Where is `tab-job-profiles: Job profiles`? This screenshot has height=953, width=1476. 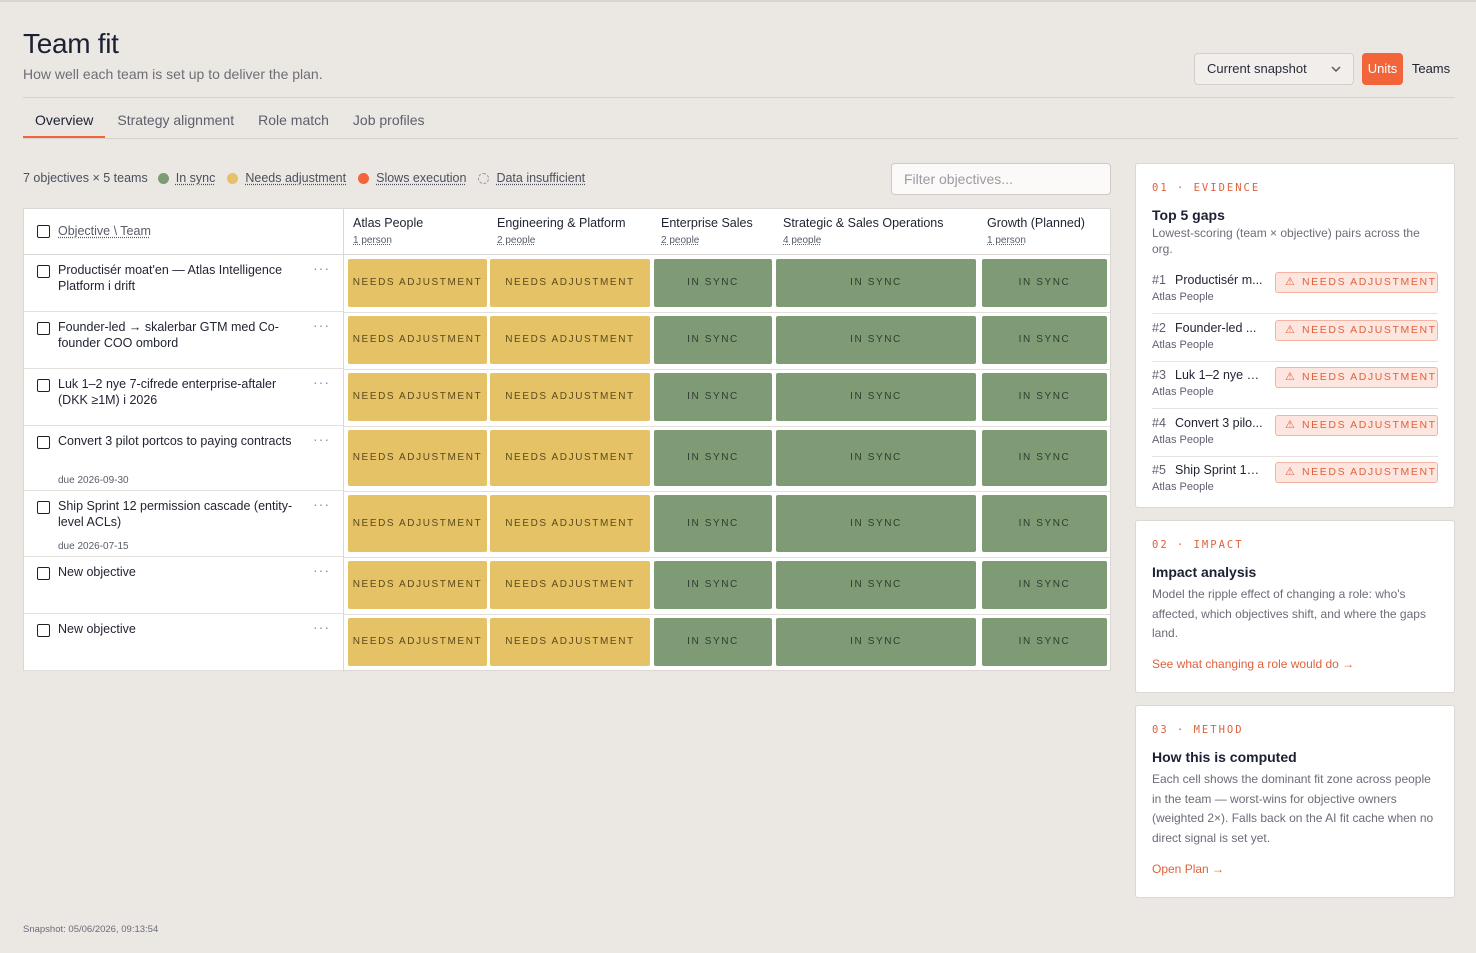 tab-job-profiles: Job profiles is located at coordinates (388, 120).